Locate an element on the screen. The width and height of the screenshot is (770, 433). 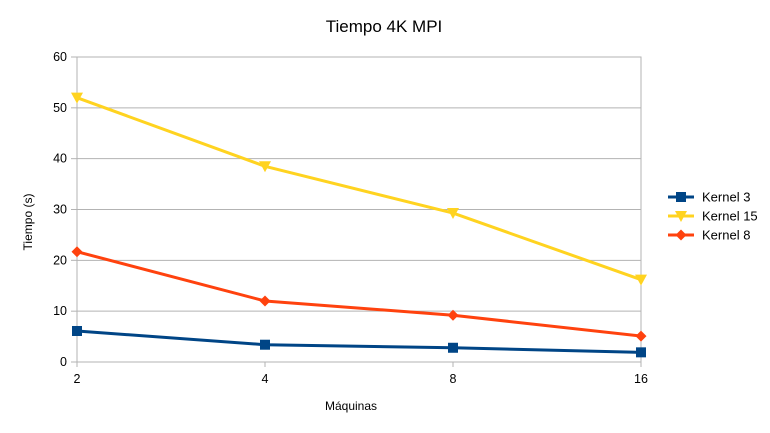
y-tick-label: 30 is located at coordinates (60, 210).